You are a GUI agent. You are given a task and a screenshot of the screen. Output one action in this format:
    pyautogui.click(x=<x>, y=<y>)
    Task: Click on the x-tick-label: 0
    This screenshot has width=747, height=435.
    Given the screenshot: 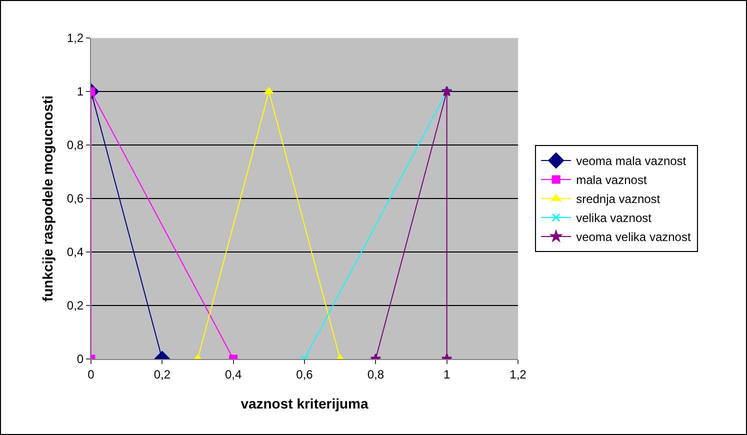 What is the action you would take?
    pyautogui.click(x=91, y=374)
    